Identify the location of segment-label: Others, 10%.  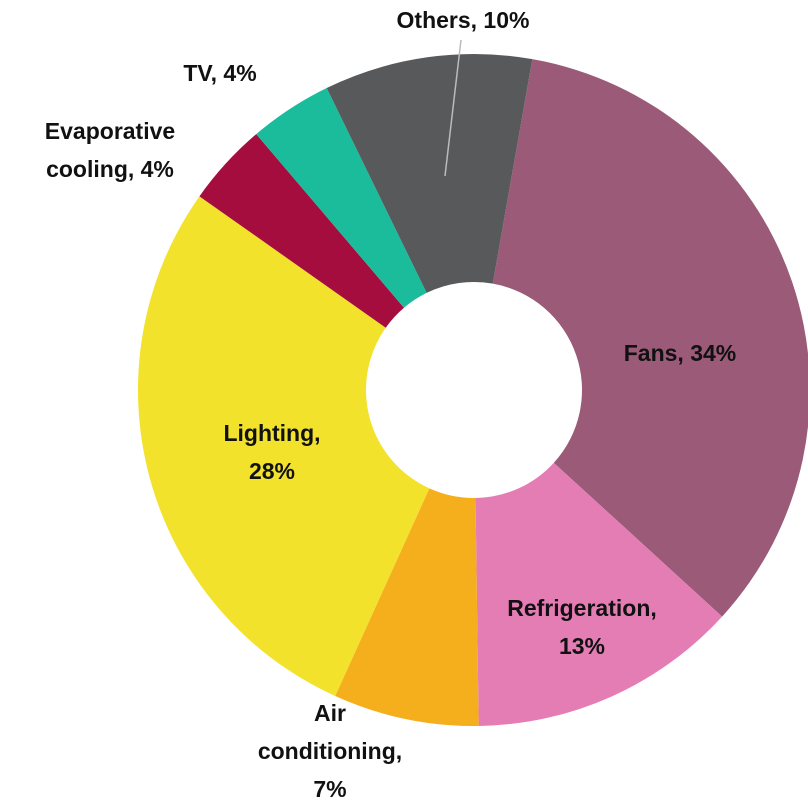
(463, 20).